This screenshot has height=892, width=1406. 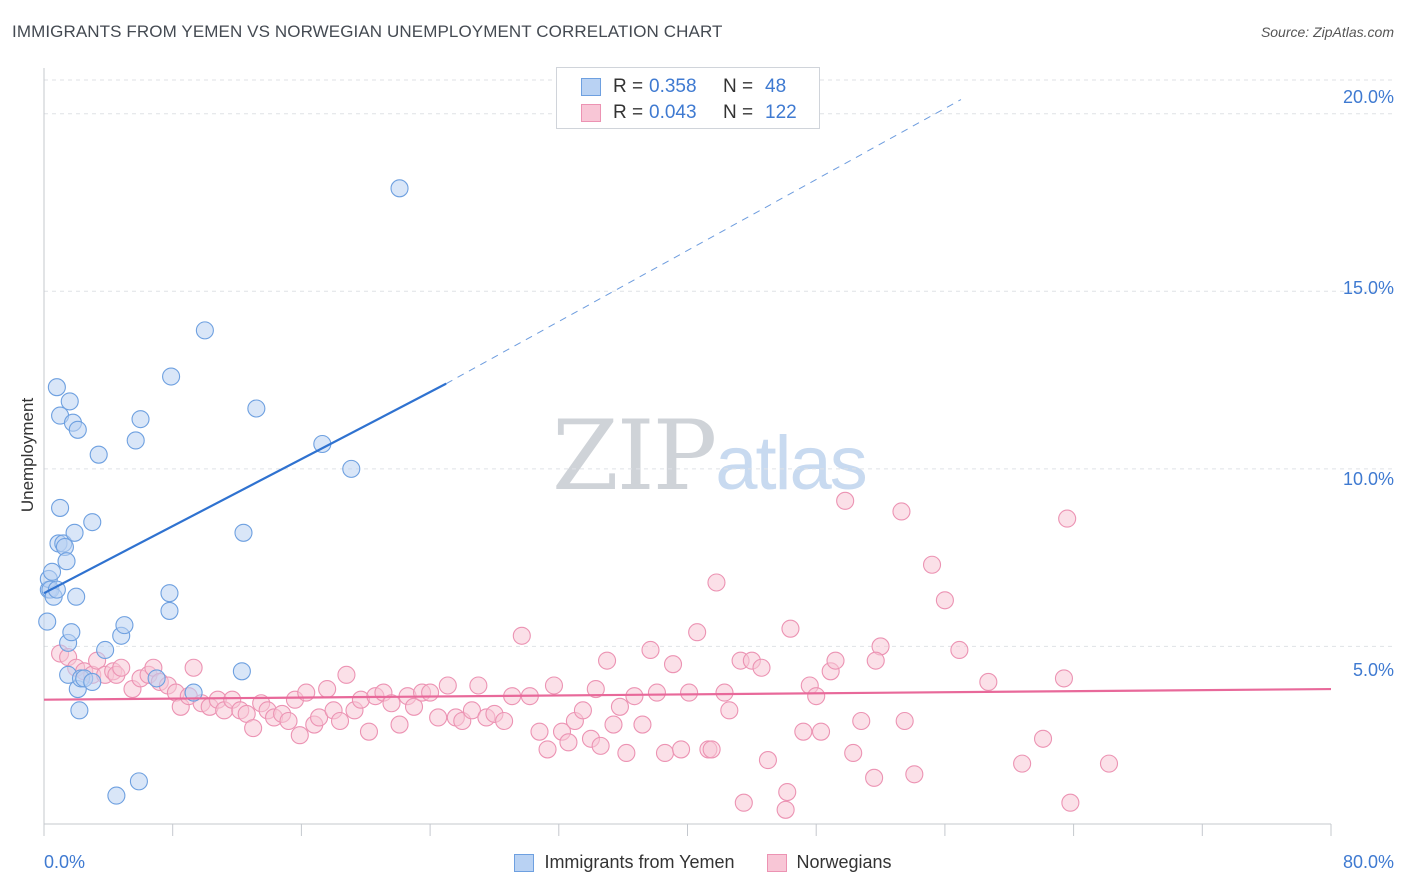 What do you see at coordinates (1368, 288) in the screenshot?
I see `y-tick-15: 15.0%` at bounding box center [1368, 288].